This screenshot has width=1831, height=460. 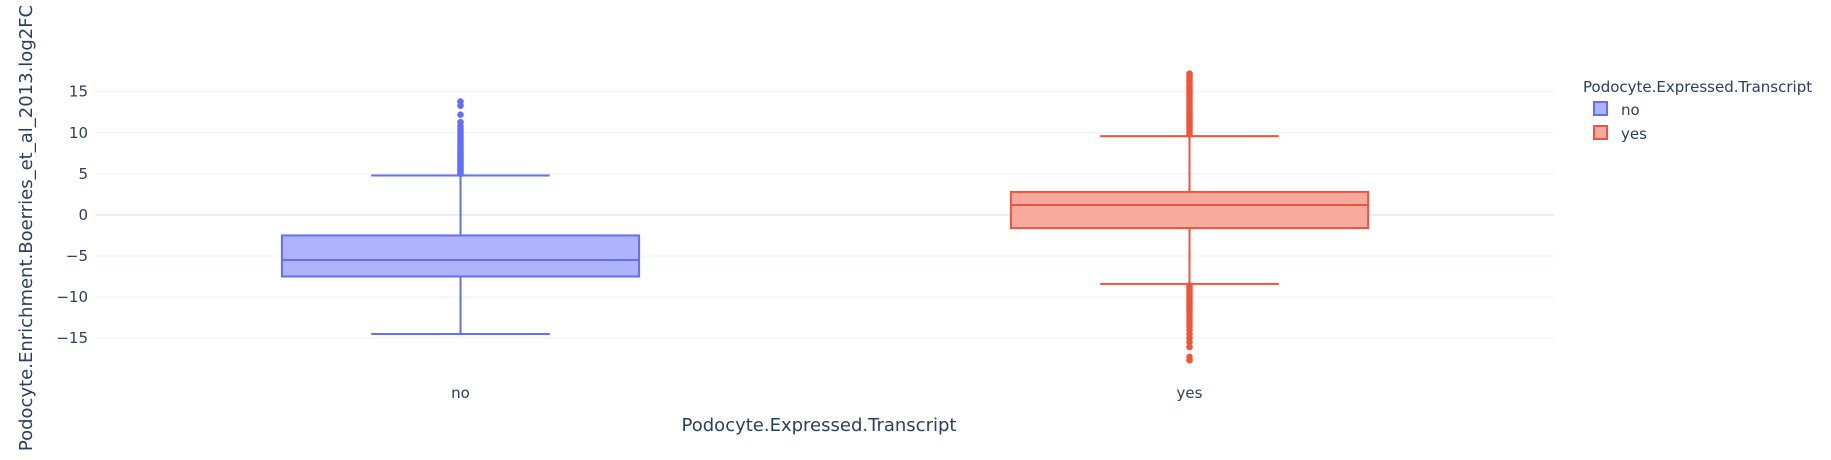 What do you see at coordinates (72, 338) in the screenshot?
I see `y-tick-label: −15` at bounding box center [72, 338].